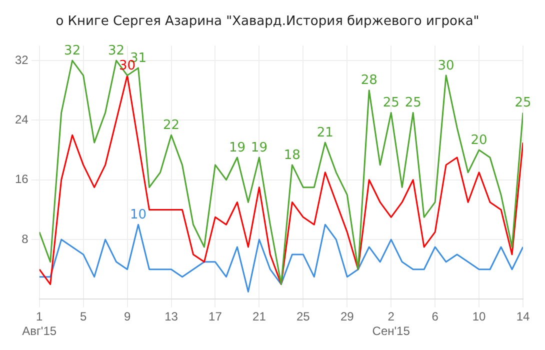 This screenshot has width=545, height=350. I want to click on data-label: 21, so click(325, 132).